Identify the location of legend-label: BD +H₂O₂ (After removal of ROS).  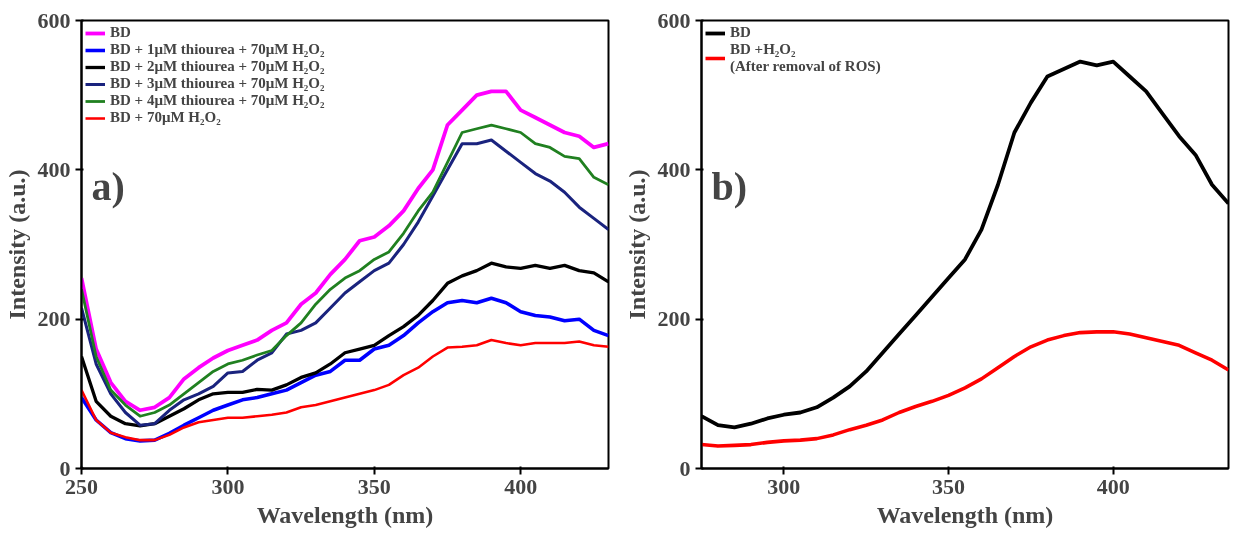
(805, 58).